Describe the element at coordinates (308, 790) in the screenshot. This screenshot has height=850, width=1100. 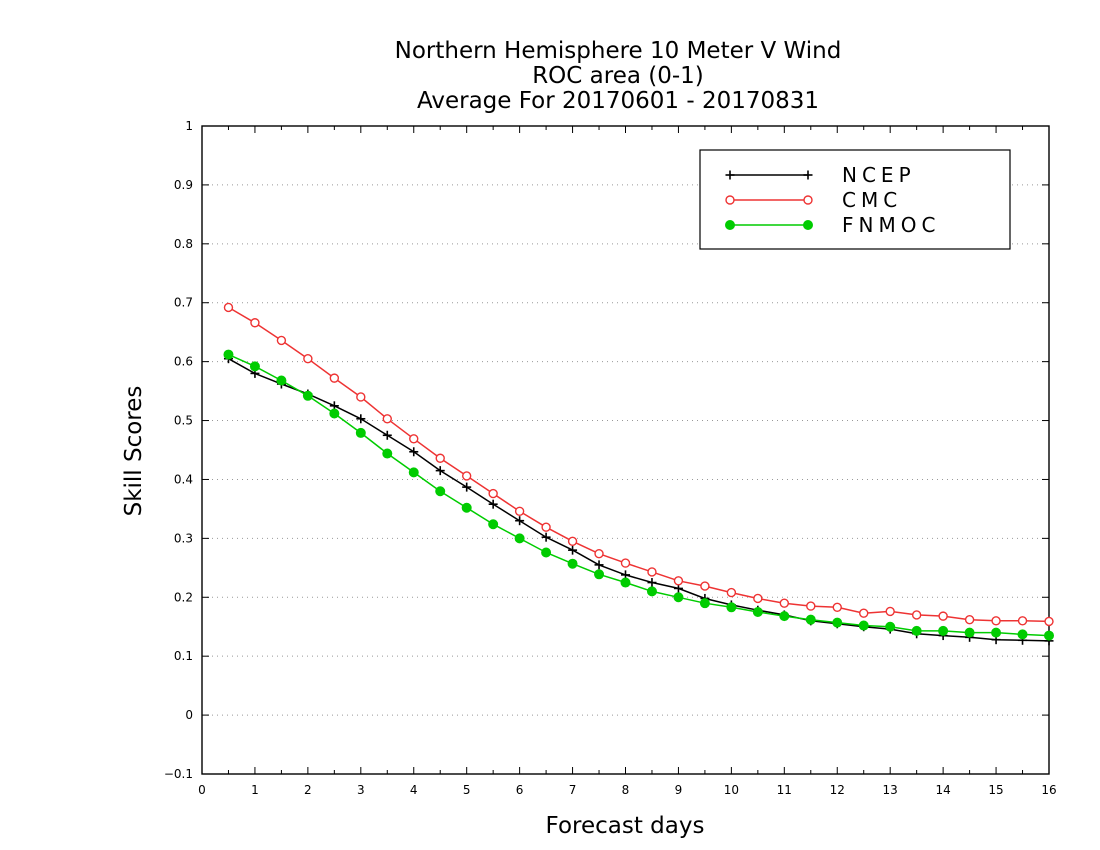
I see `x-tick-label: 2` at that location.